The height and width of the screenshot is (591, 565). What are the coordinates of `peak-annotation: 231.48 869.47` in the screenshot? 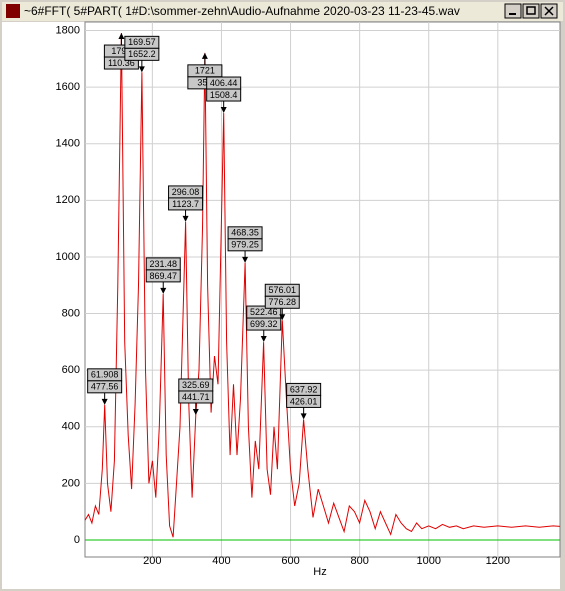 It's located at (163, 275).